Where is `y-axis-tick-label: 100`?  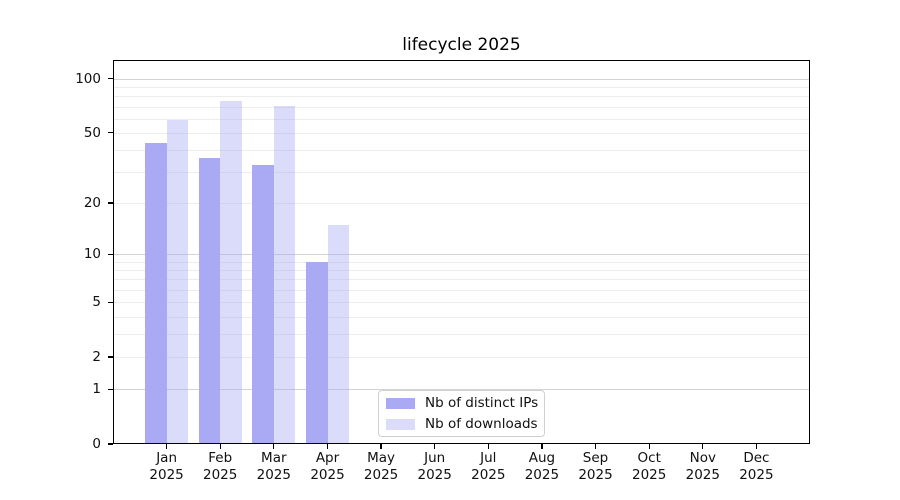
y-axis-tick-label: 100 is located at coordinates (88, 78).